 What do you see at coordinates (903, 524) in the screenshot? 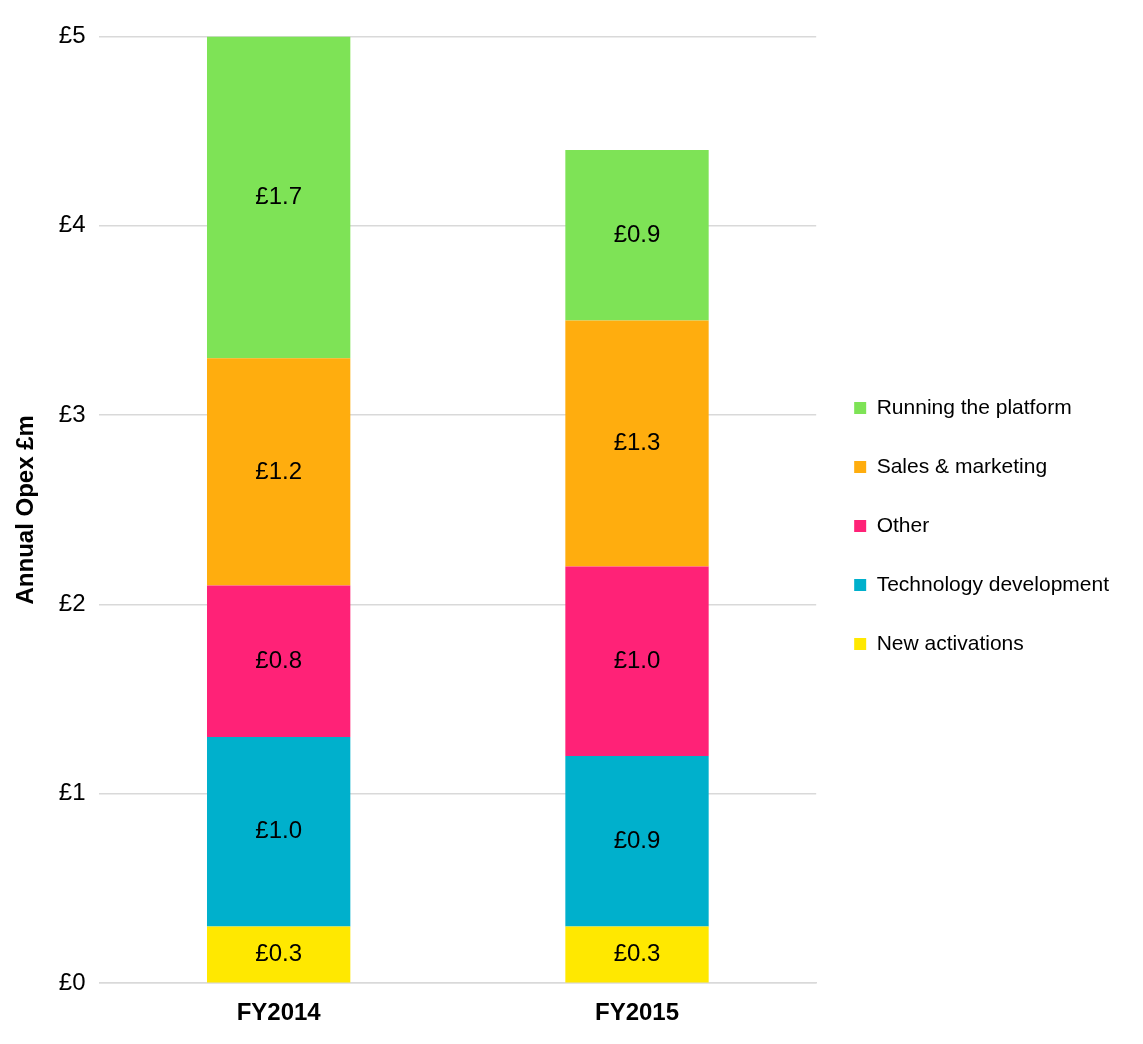
I see `legend-label: Other` at bounding box center [903, 524].